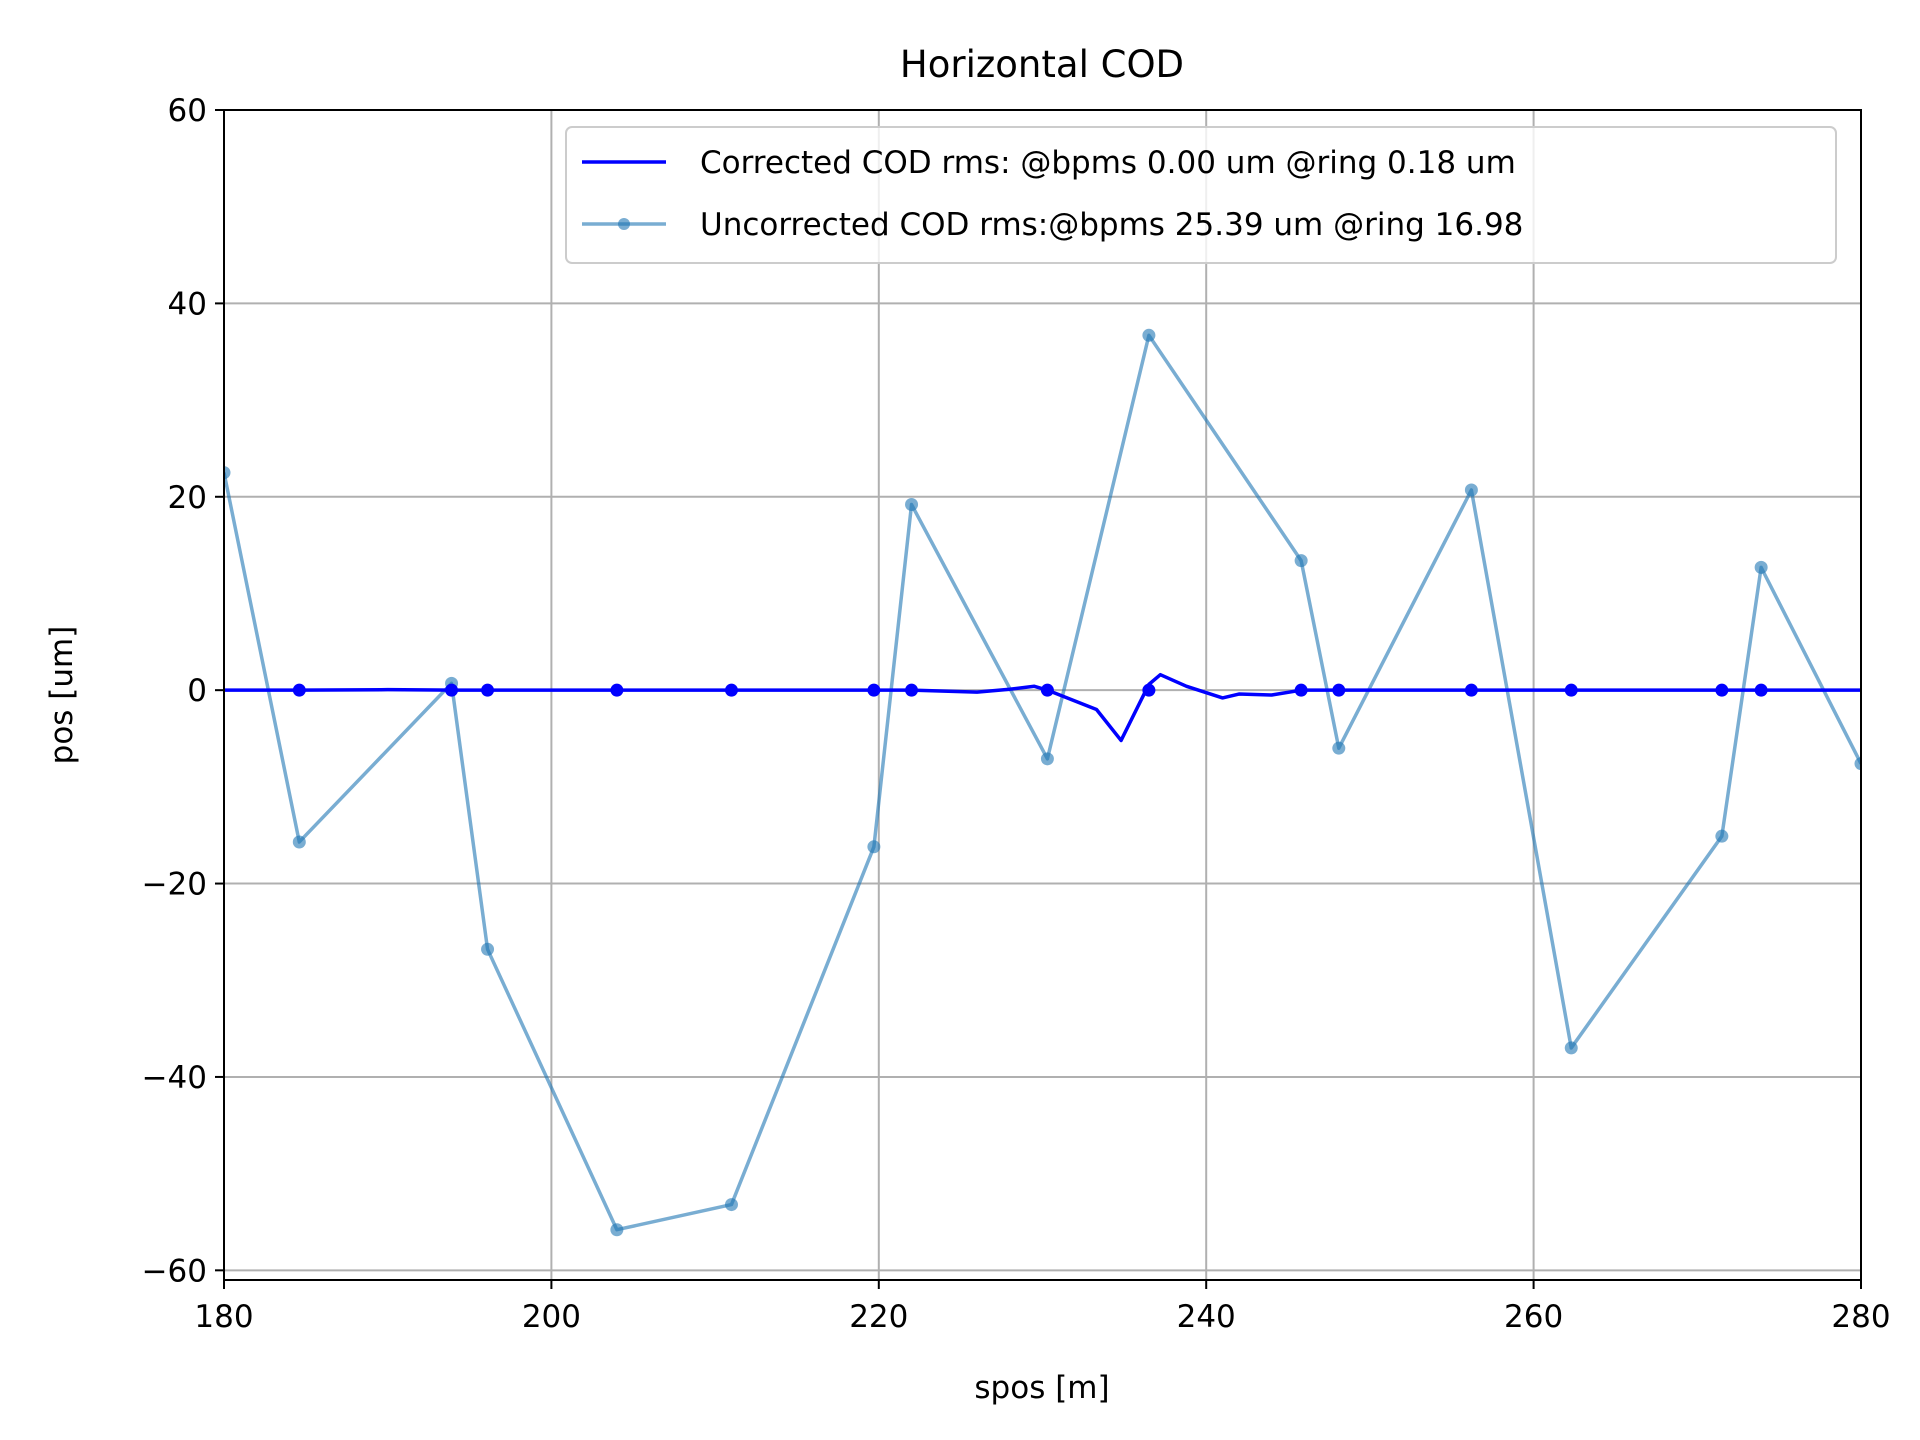 Image resolution: width=1920 pixels, height=1440 pixels. What do you see at coordinates (1042, 707) in the screenshot?
I see `corrected-cod-line` at bounding box center [1042, 707].